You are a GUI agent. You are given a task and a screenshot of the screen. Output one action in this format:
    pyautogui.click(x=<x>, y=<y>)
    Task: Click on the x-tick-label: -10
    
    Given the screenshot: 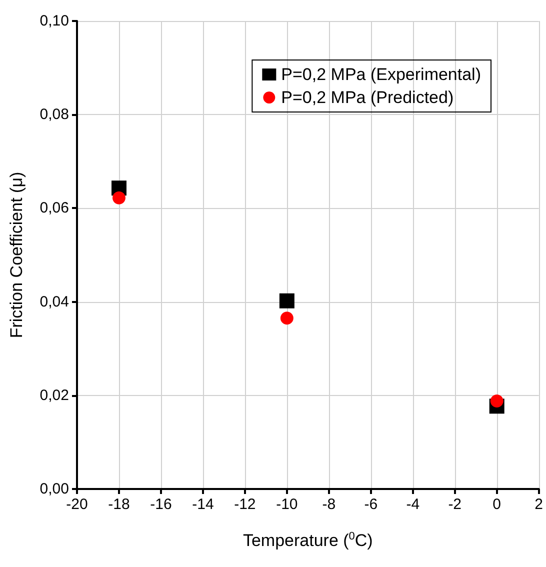 What is the action you would take?
    pyautogui.click(x=287, y=504)
    